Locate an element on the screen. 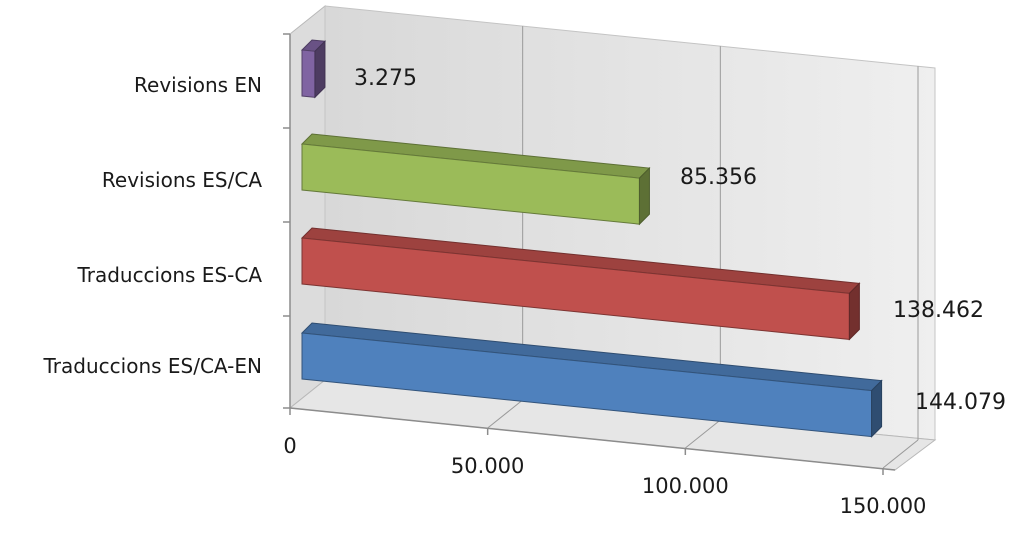 This screenshot has width=1015, height=537. x-tick-label: 150.000 is located at coordinates (883, 506).